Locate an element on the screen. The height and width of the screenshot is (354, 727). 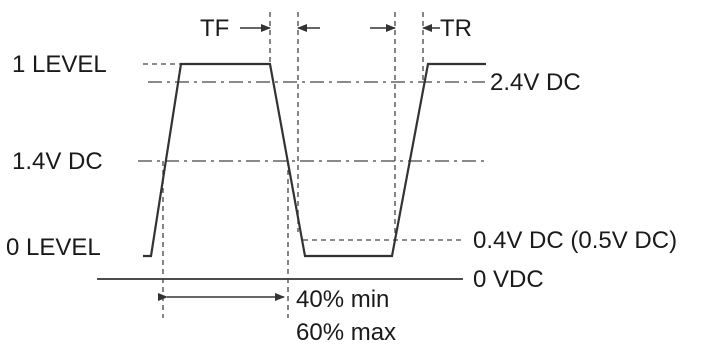
one-level-label: 1 LEVEL is located at coordinates (59, 64).